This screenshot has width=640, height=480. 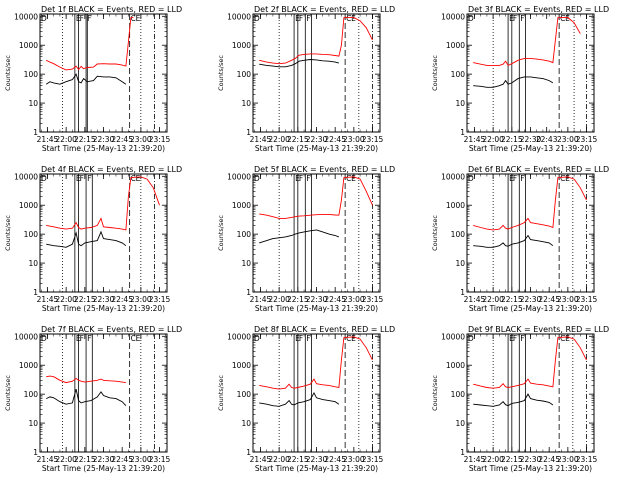 What do you see at coordinates (538, 329) in the screenshot?
I see `panel-title: Det 9f BLACK = Events, RED = LLD` at bounding box center [538, 329].